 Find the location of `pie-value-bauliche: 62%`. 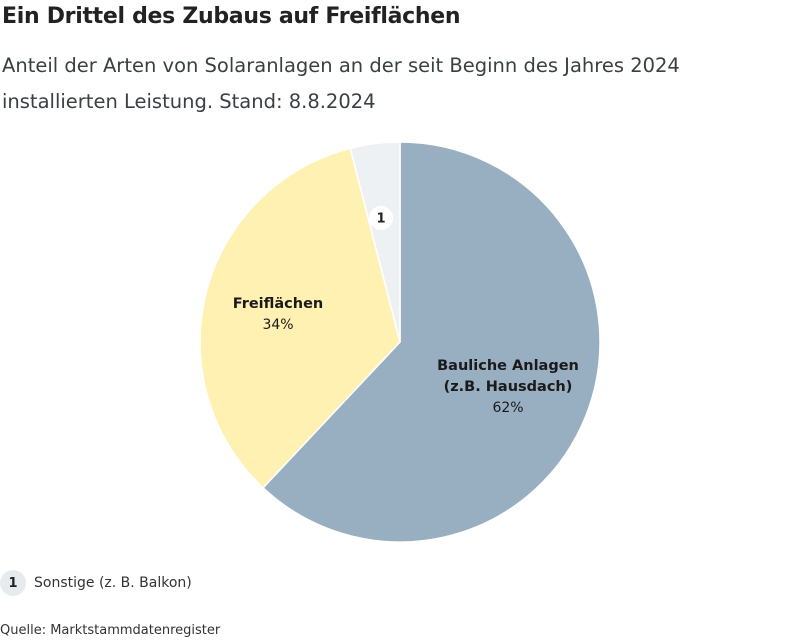

pie-value-bauliche: 62% is located at coordinates (507, 408).